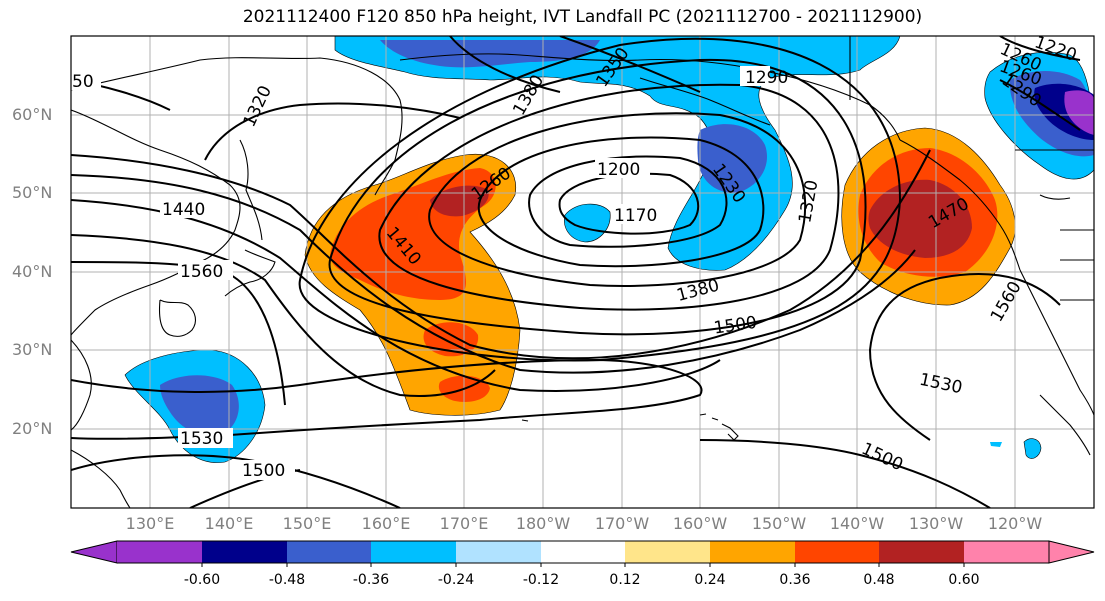  I want to click on lon-label: 130°W, so click(936, 523).